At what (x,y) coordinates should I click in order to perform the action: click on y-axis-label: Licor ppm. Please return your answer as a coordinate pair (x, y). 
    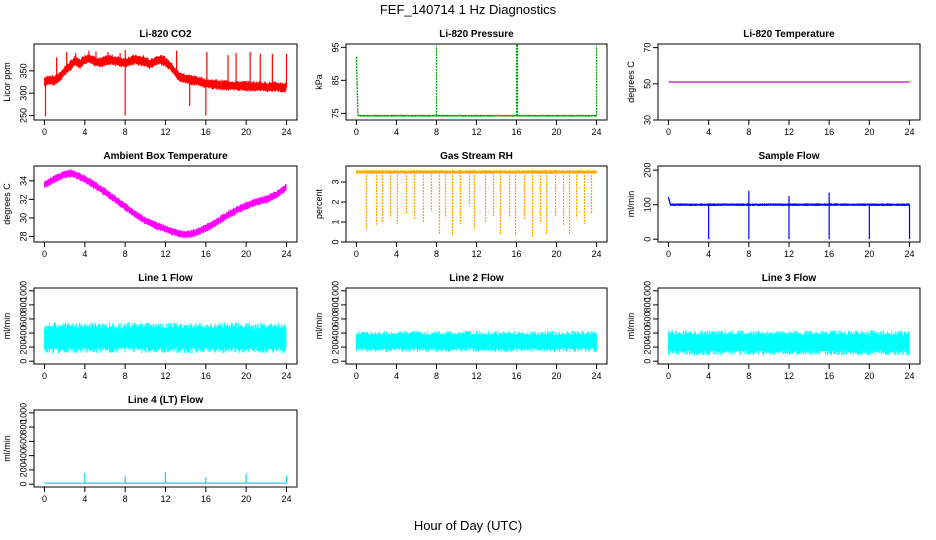
    Looking at the image, I should click on (7, 82).